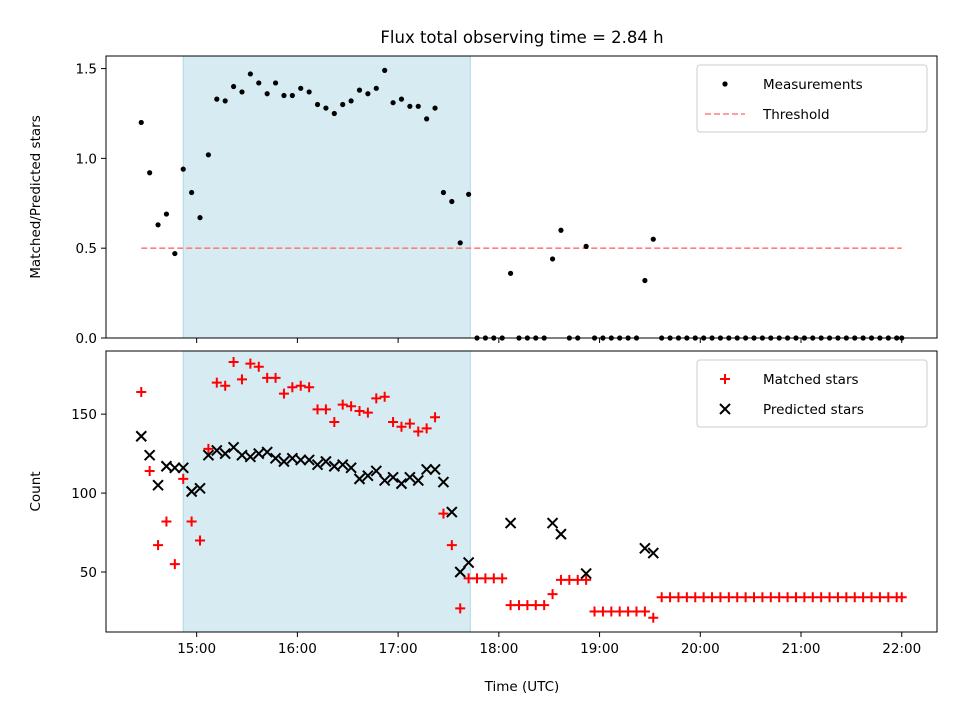 The image size is (960, 720). Describe the element at coordinates (725, 409) in the screenshot. I see `legend-marker-x` at that location.